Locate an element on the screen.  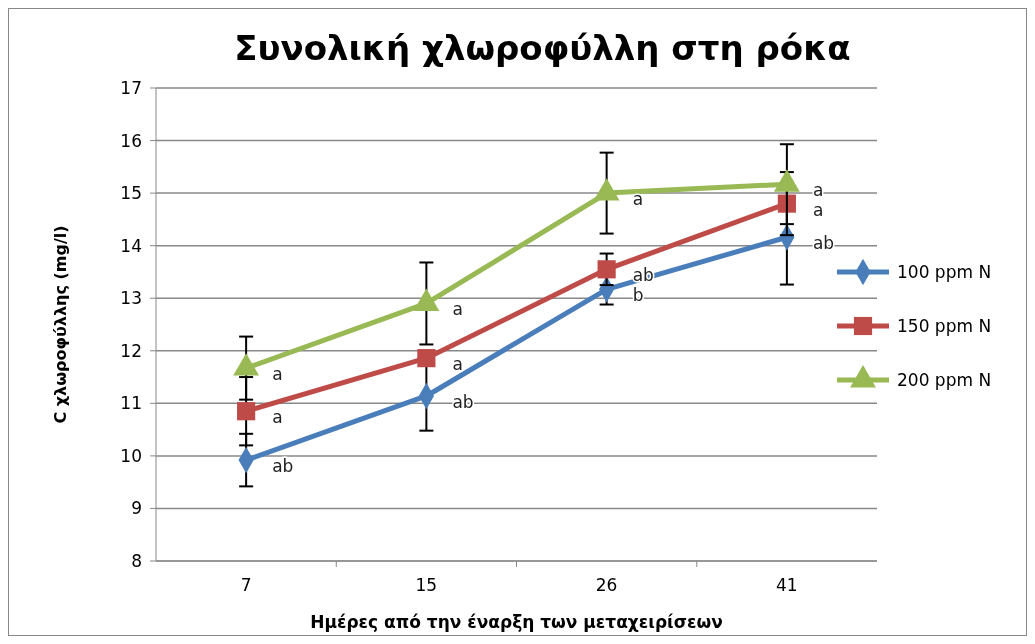
x-tick-label: 26 is located at coordinates (606, 585).